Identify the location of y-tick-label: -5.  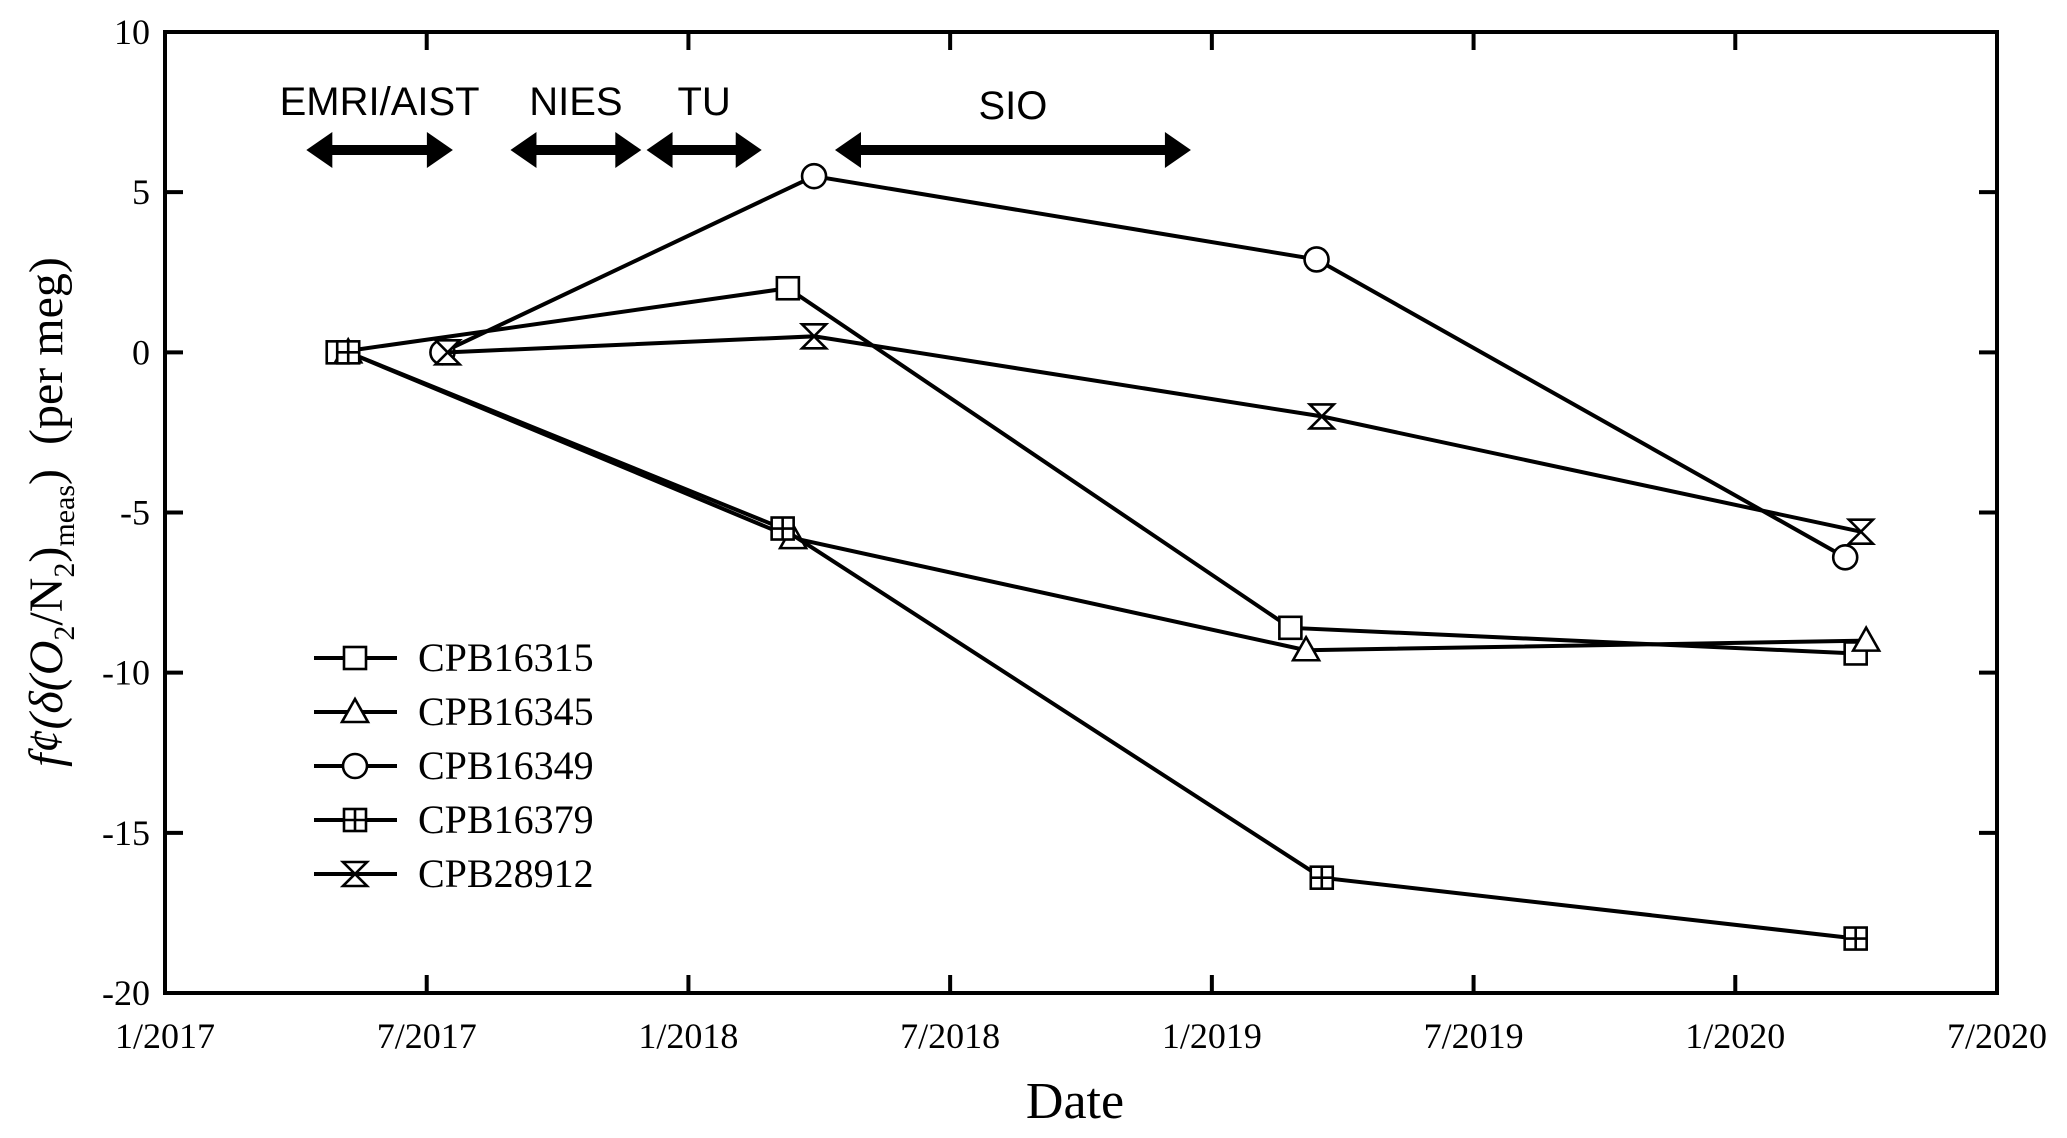
(135, 513).